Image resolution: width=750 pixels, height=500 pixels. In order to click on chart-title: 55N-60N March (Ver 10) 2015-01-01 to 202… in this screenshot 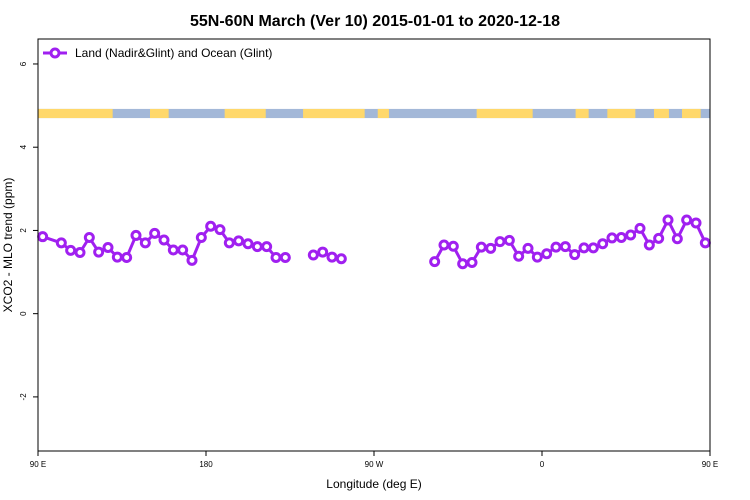, I will do `click(375, 21)`.